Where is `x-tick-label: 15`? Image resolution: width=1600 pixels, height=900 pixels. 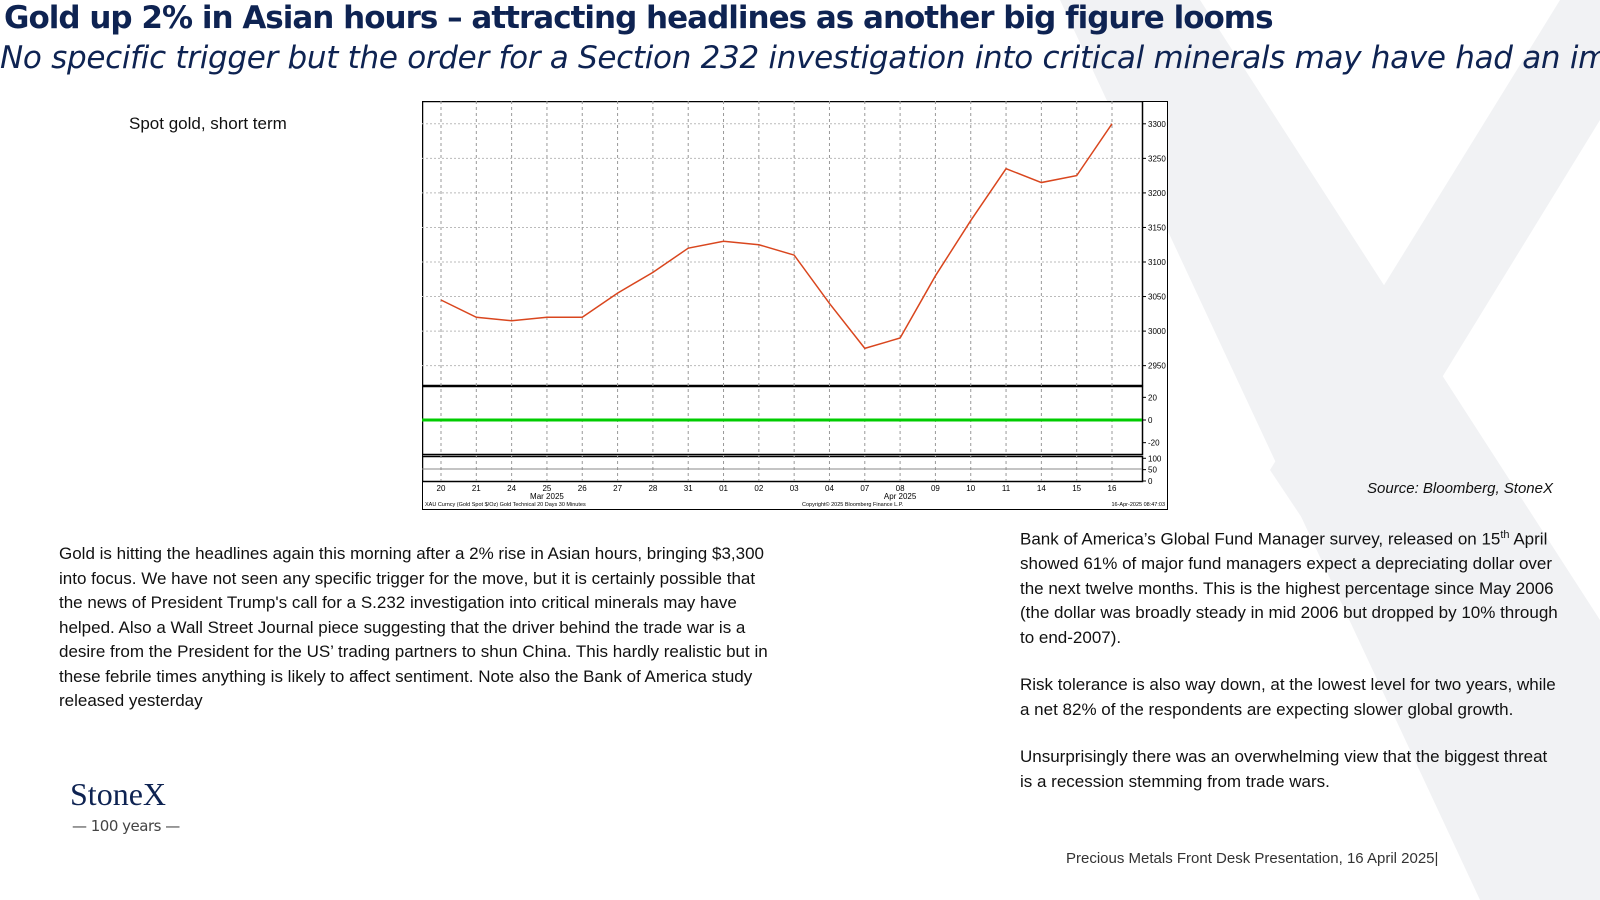
x-tick-label: 15 is located at coordinates (1076, 488).